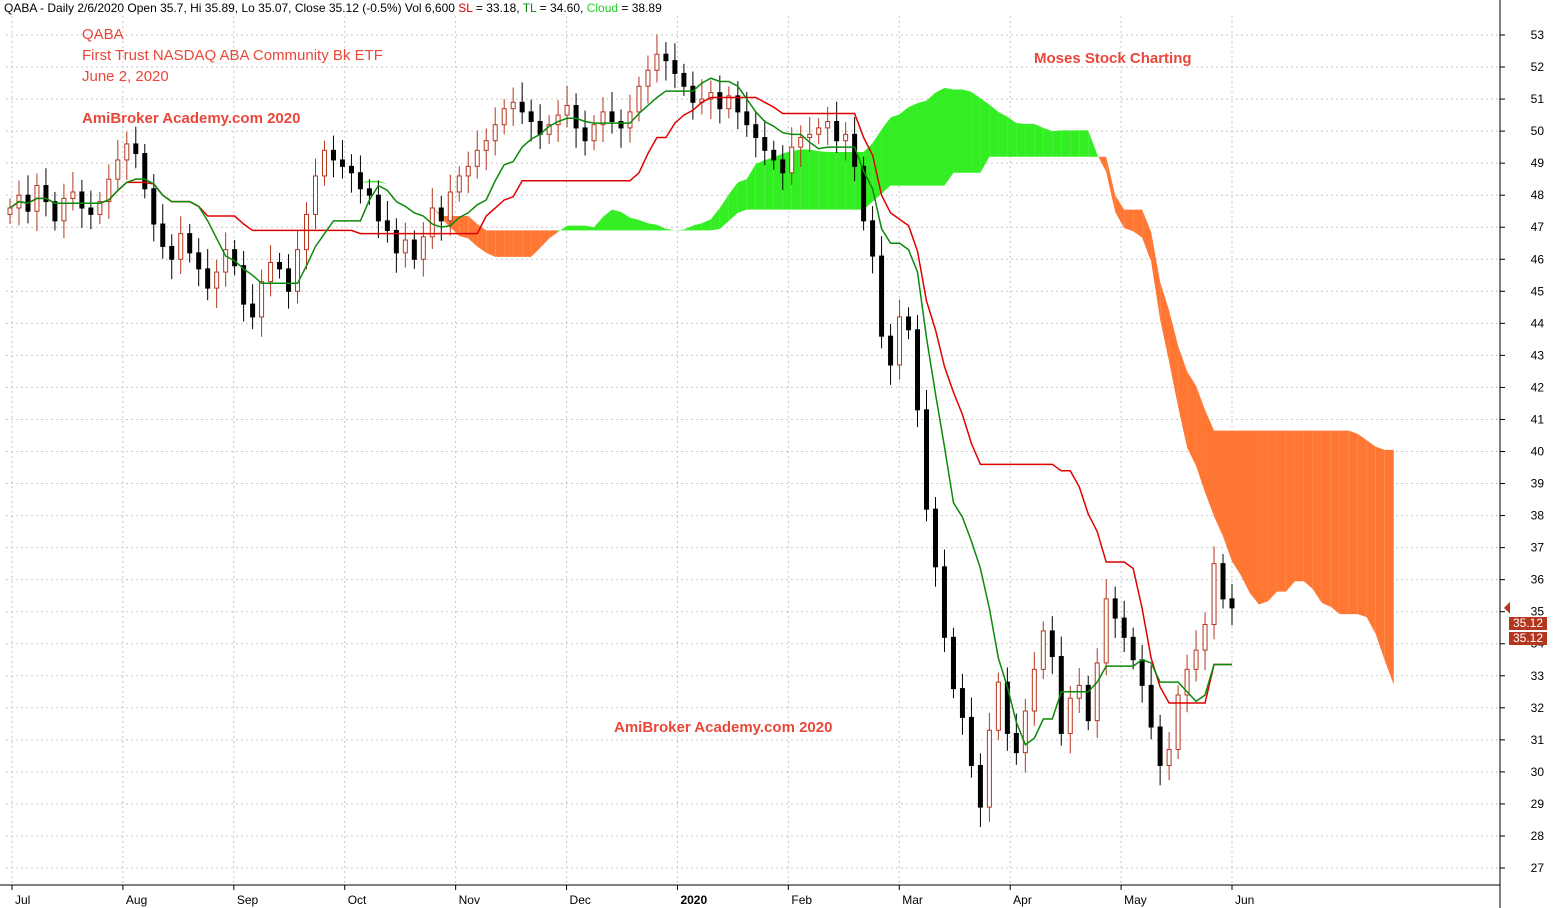  What do you see at coordinates (357, 900) in the screenshot?
I see `x-tick-label: Oct` at bounding box center [357, 900].